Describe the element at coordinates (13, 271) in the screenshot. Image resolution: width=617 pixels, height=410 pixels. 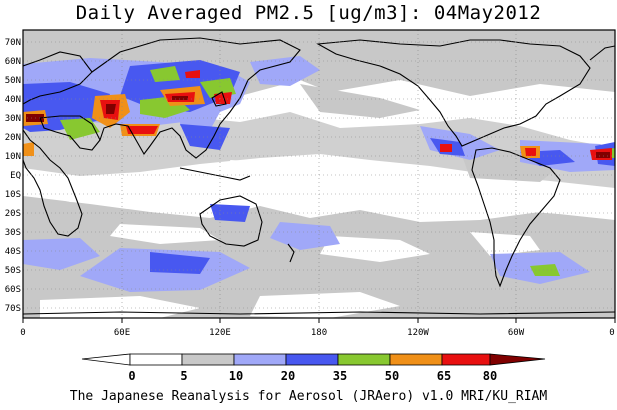
I see `lat-label: 50S` at that location.